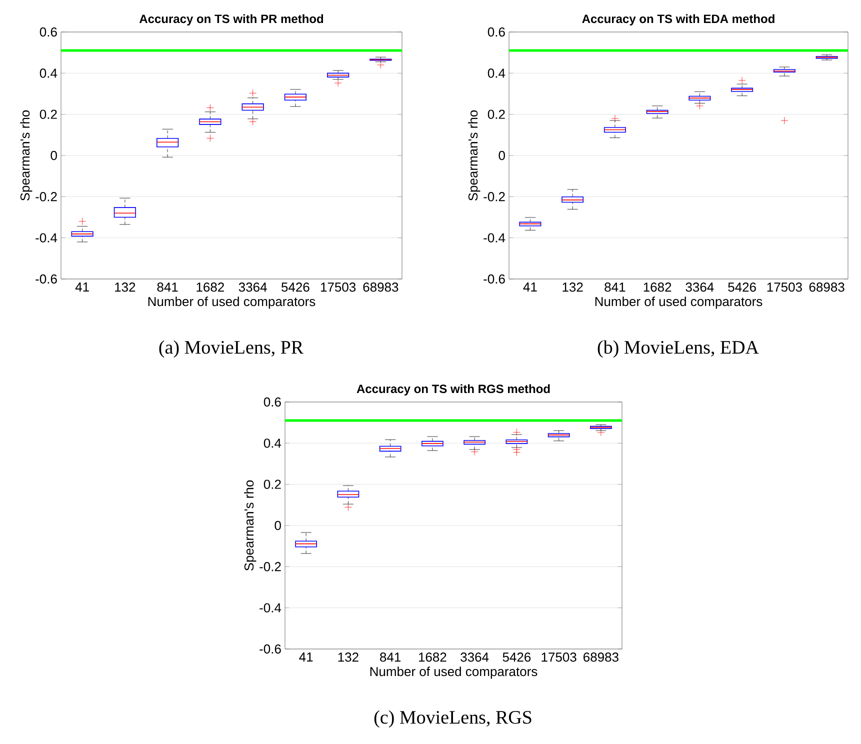  What do you see at coordinates (231, 20) in the screenshot?
I see `chart-title: Accuracy on TS with PR method` at bounding box center [231, 20].